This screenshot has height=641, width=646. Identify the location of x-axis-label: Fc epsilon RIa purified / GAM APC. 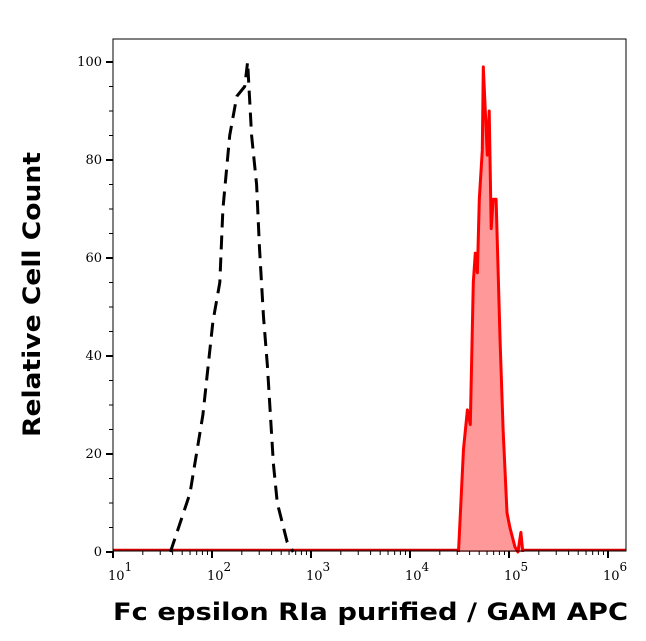
(370, 612).